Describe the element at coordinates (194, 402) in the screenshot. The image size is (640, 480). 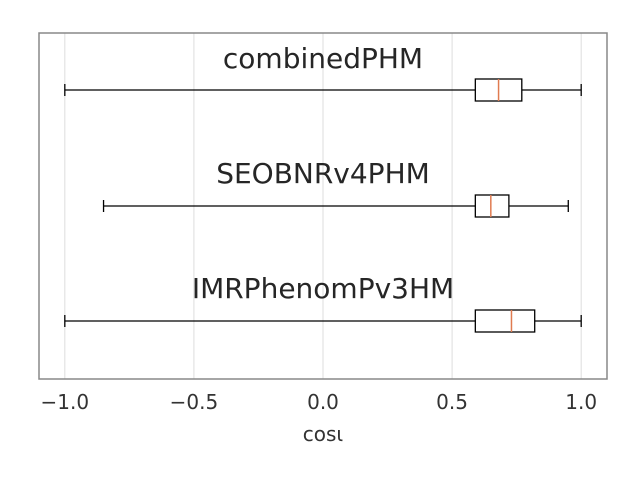
I see `x-tick-label-1: −0.5` at that location.